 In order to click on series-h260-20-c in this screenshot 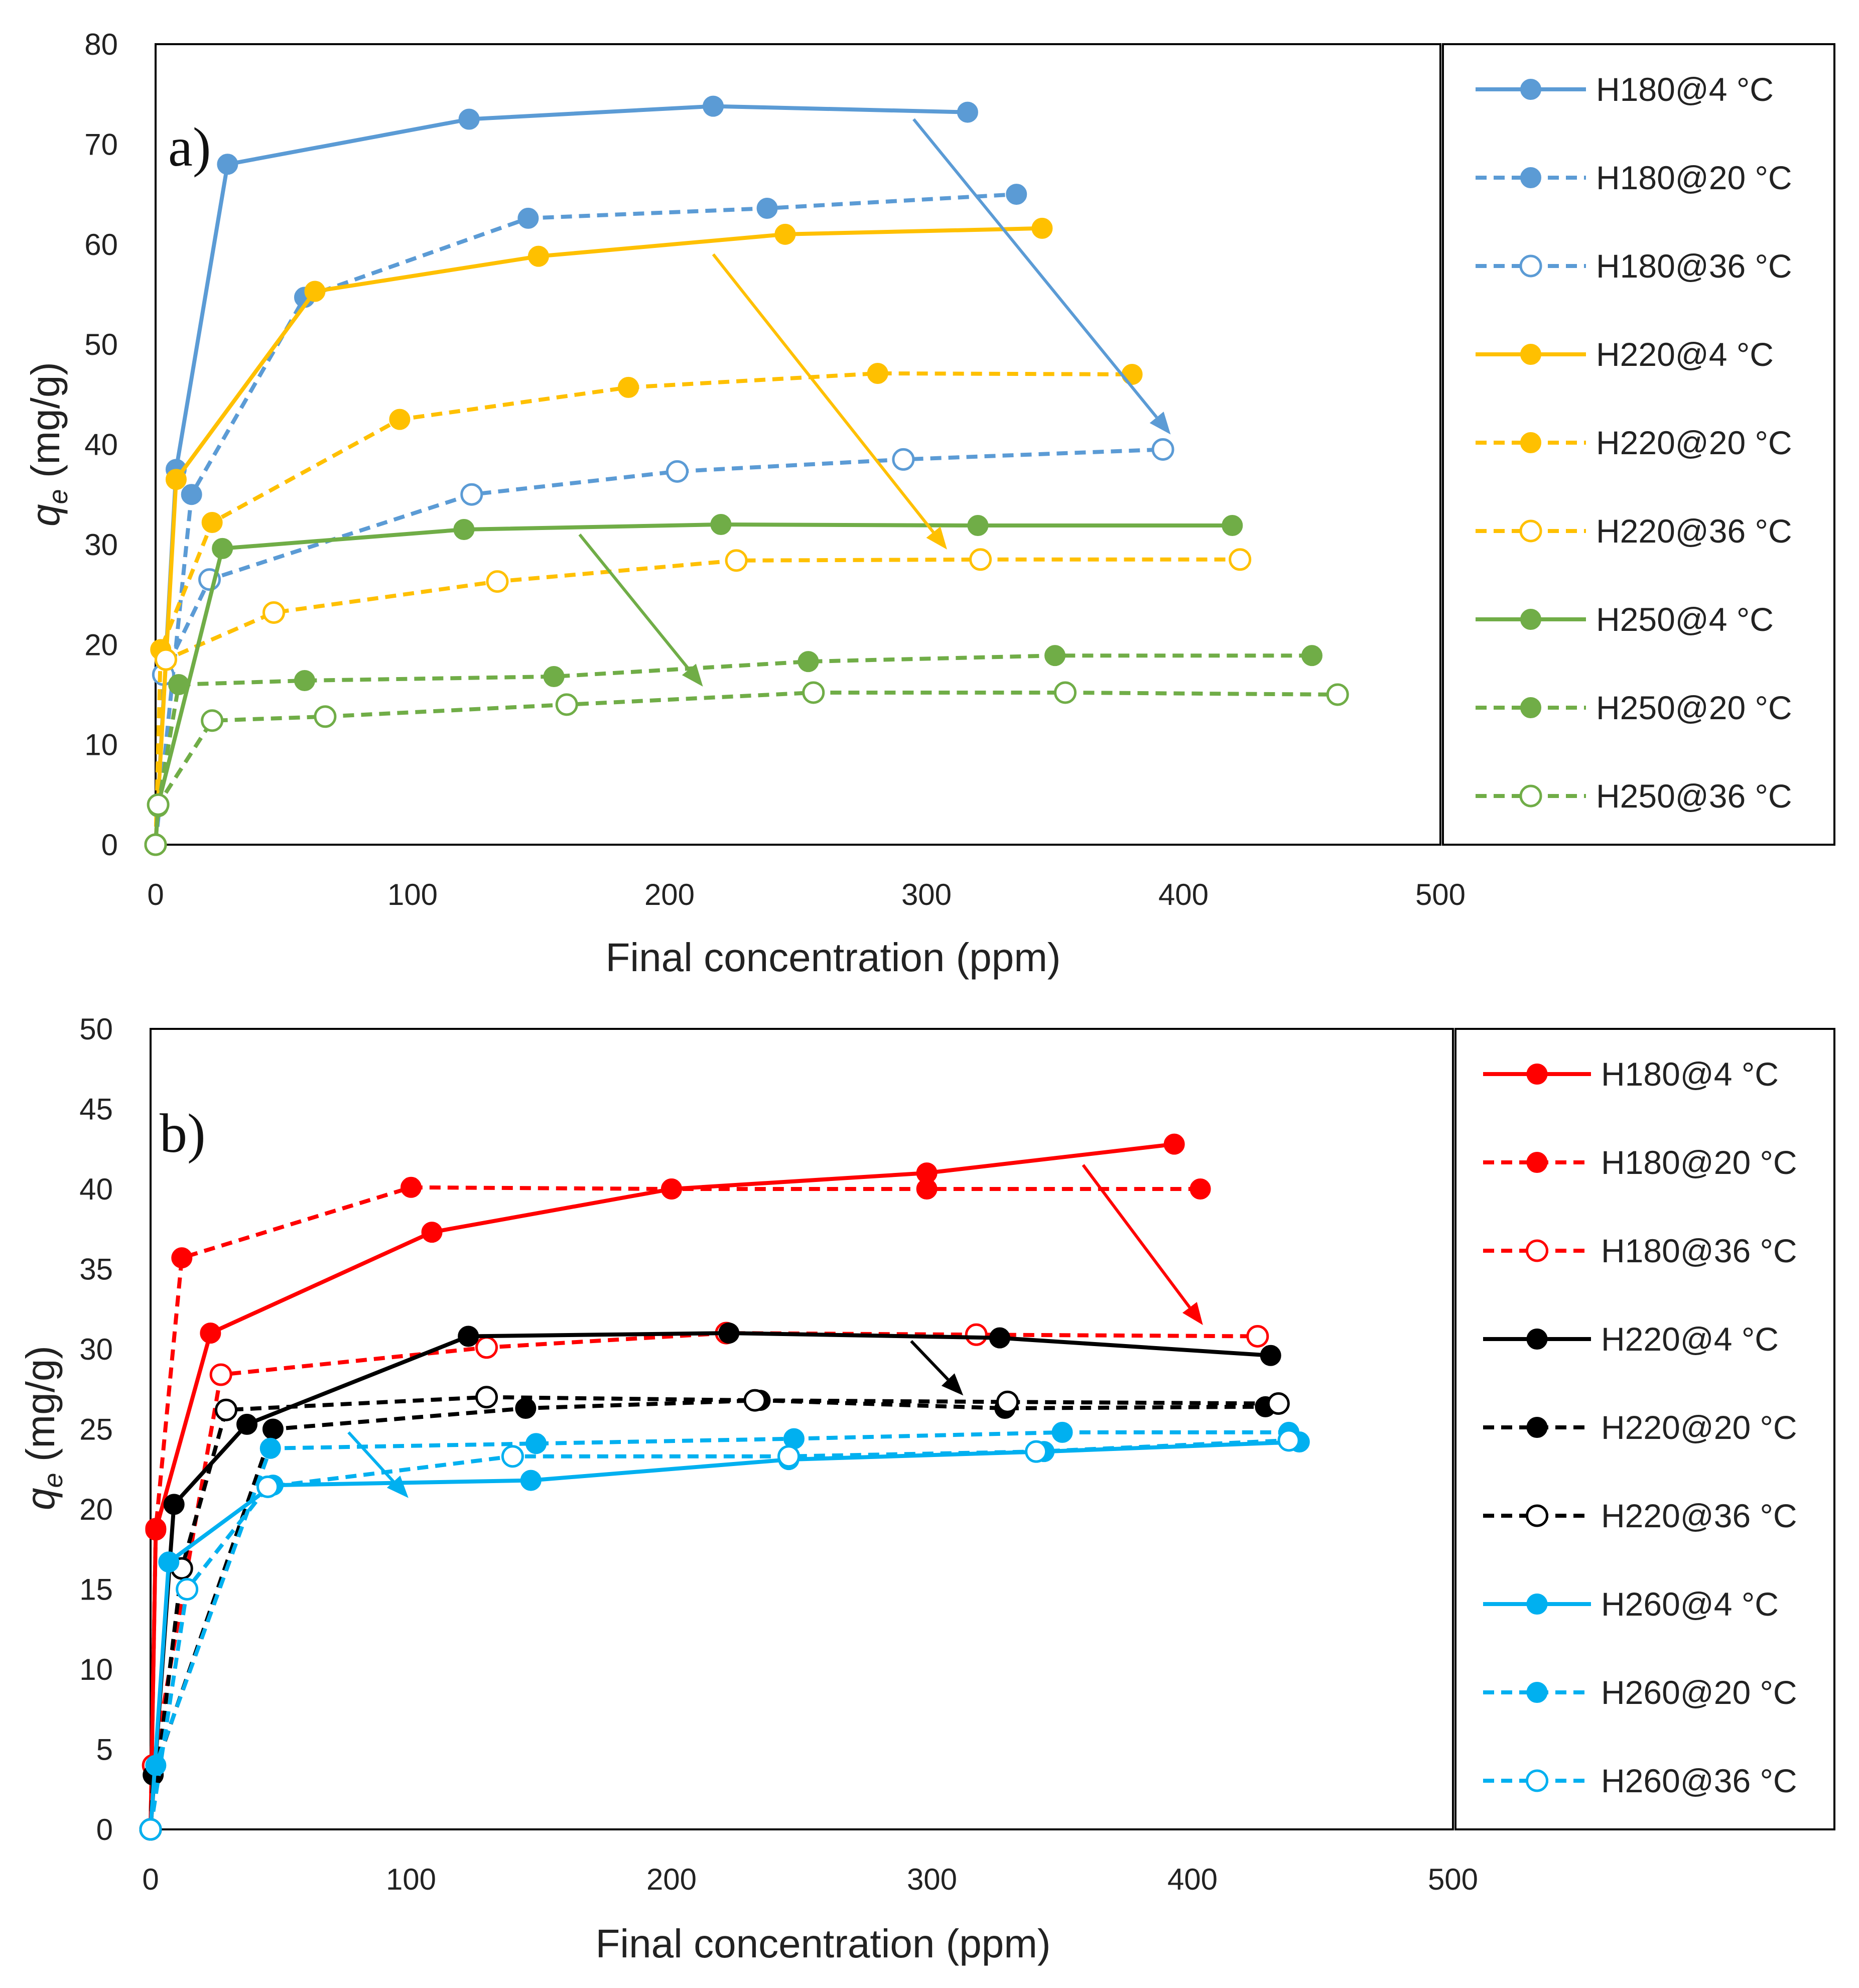, I will do `click(720, 1630)`.